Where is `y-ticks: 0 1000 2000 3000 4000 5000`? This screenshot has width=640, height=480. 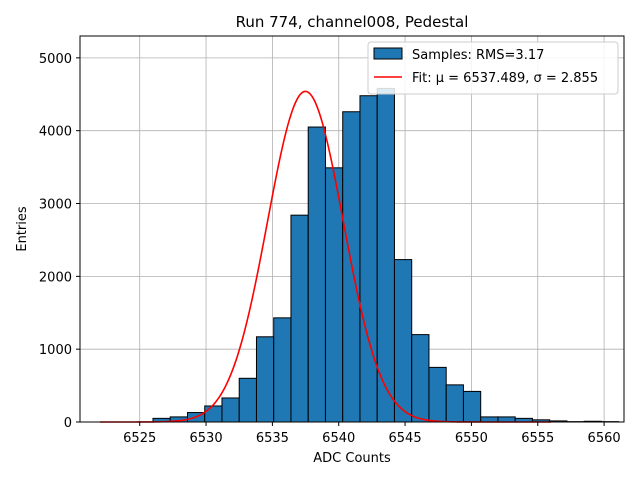 y-ticks: 0 1000 2000 3000 4000 5000 is located at coordinates (59, 241).